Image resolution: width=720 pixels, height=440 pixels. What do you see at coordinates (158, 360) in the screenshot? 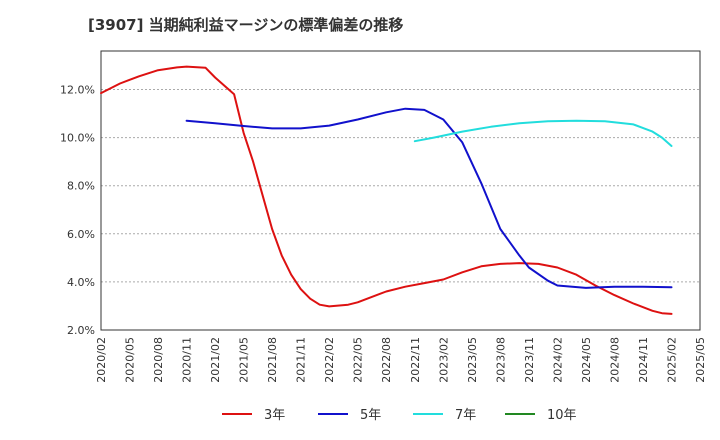
I see `x-tick-label: 2020/08` at bounding box center [158, 360].